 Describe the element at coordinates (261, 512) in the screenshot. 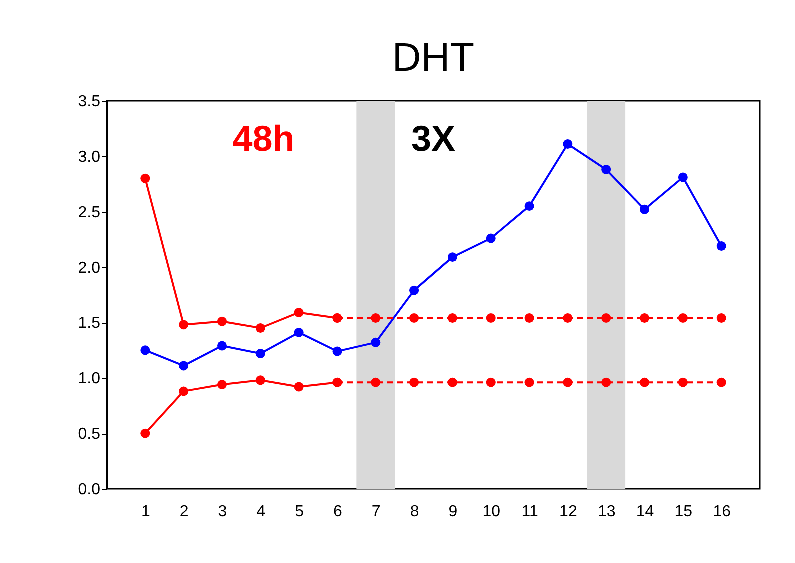

I see `x-tick-label: 4` at that location.